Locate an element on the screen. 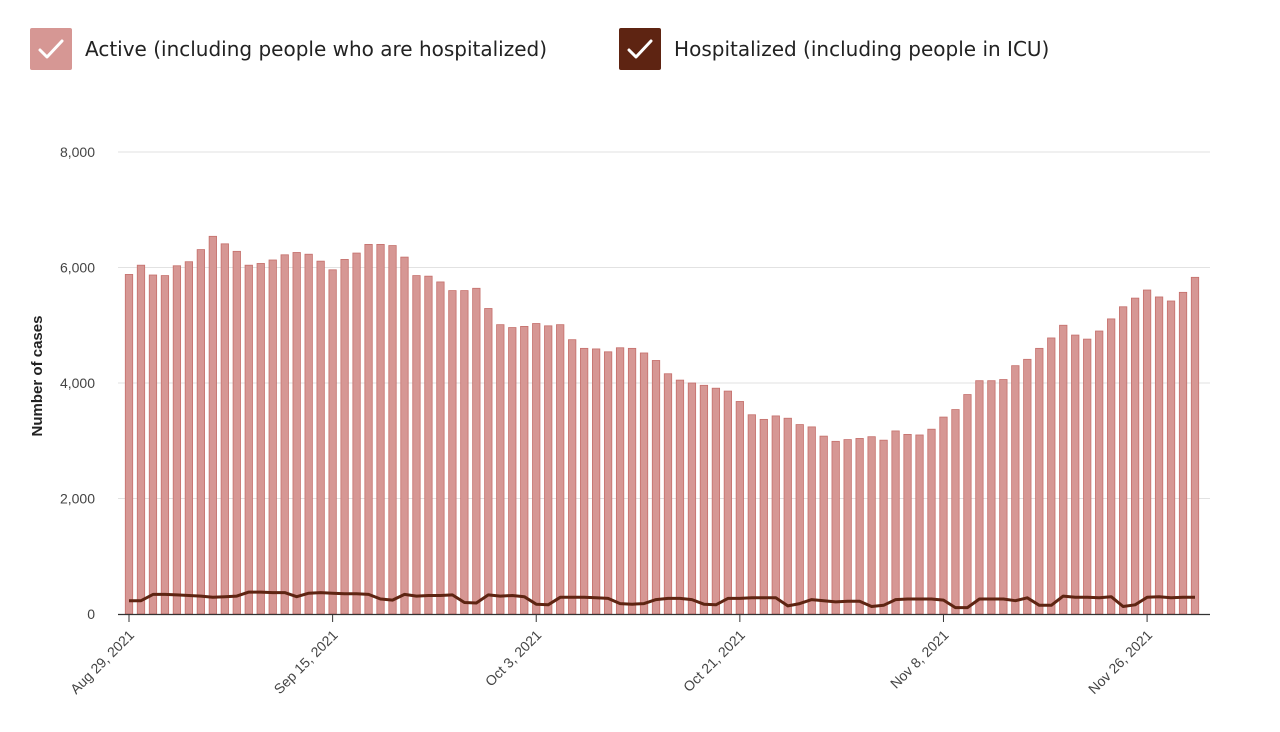 This screenshot has height=732, width=1280. hospitalized-line is located at coordinates (662, 600).